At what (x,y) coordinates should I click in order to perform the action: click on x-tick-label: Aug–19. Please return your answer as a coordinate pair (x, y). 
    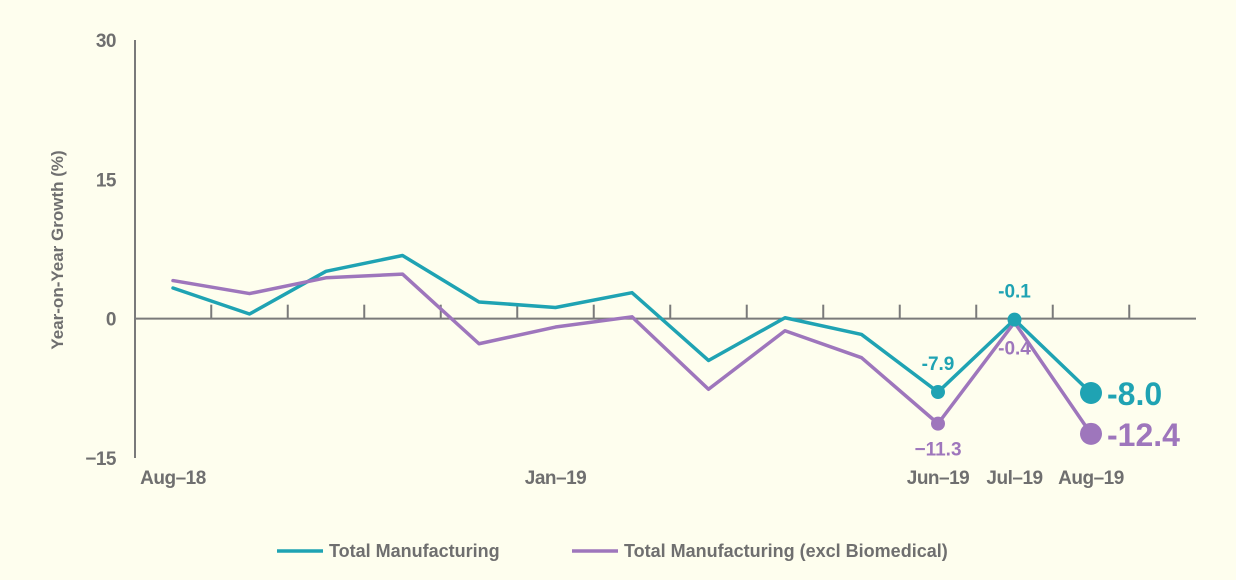
    Looking at the image, I should click on (1091, 478).